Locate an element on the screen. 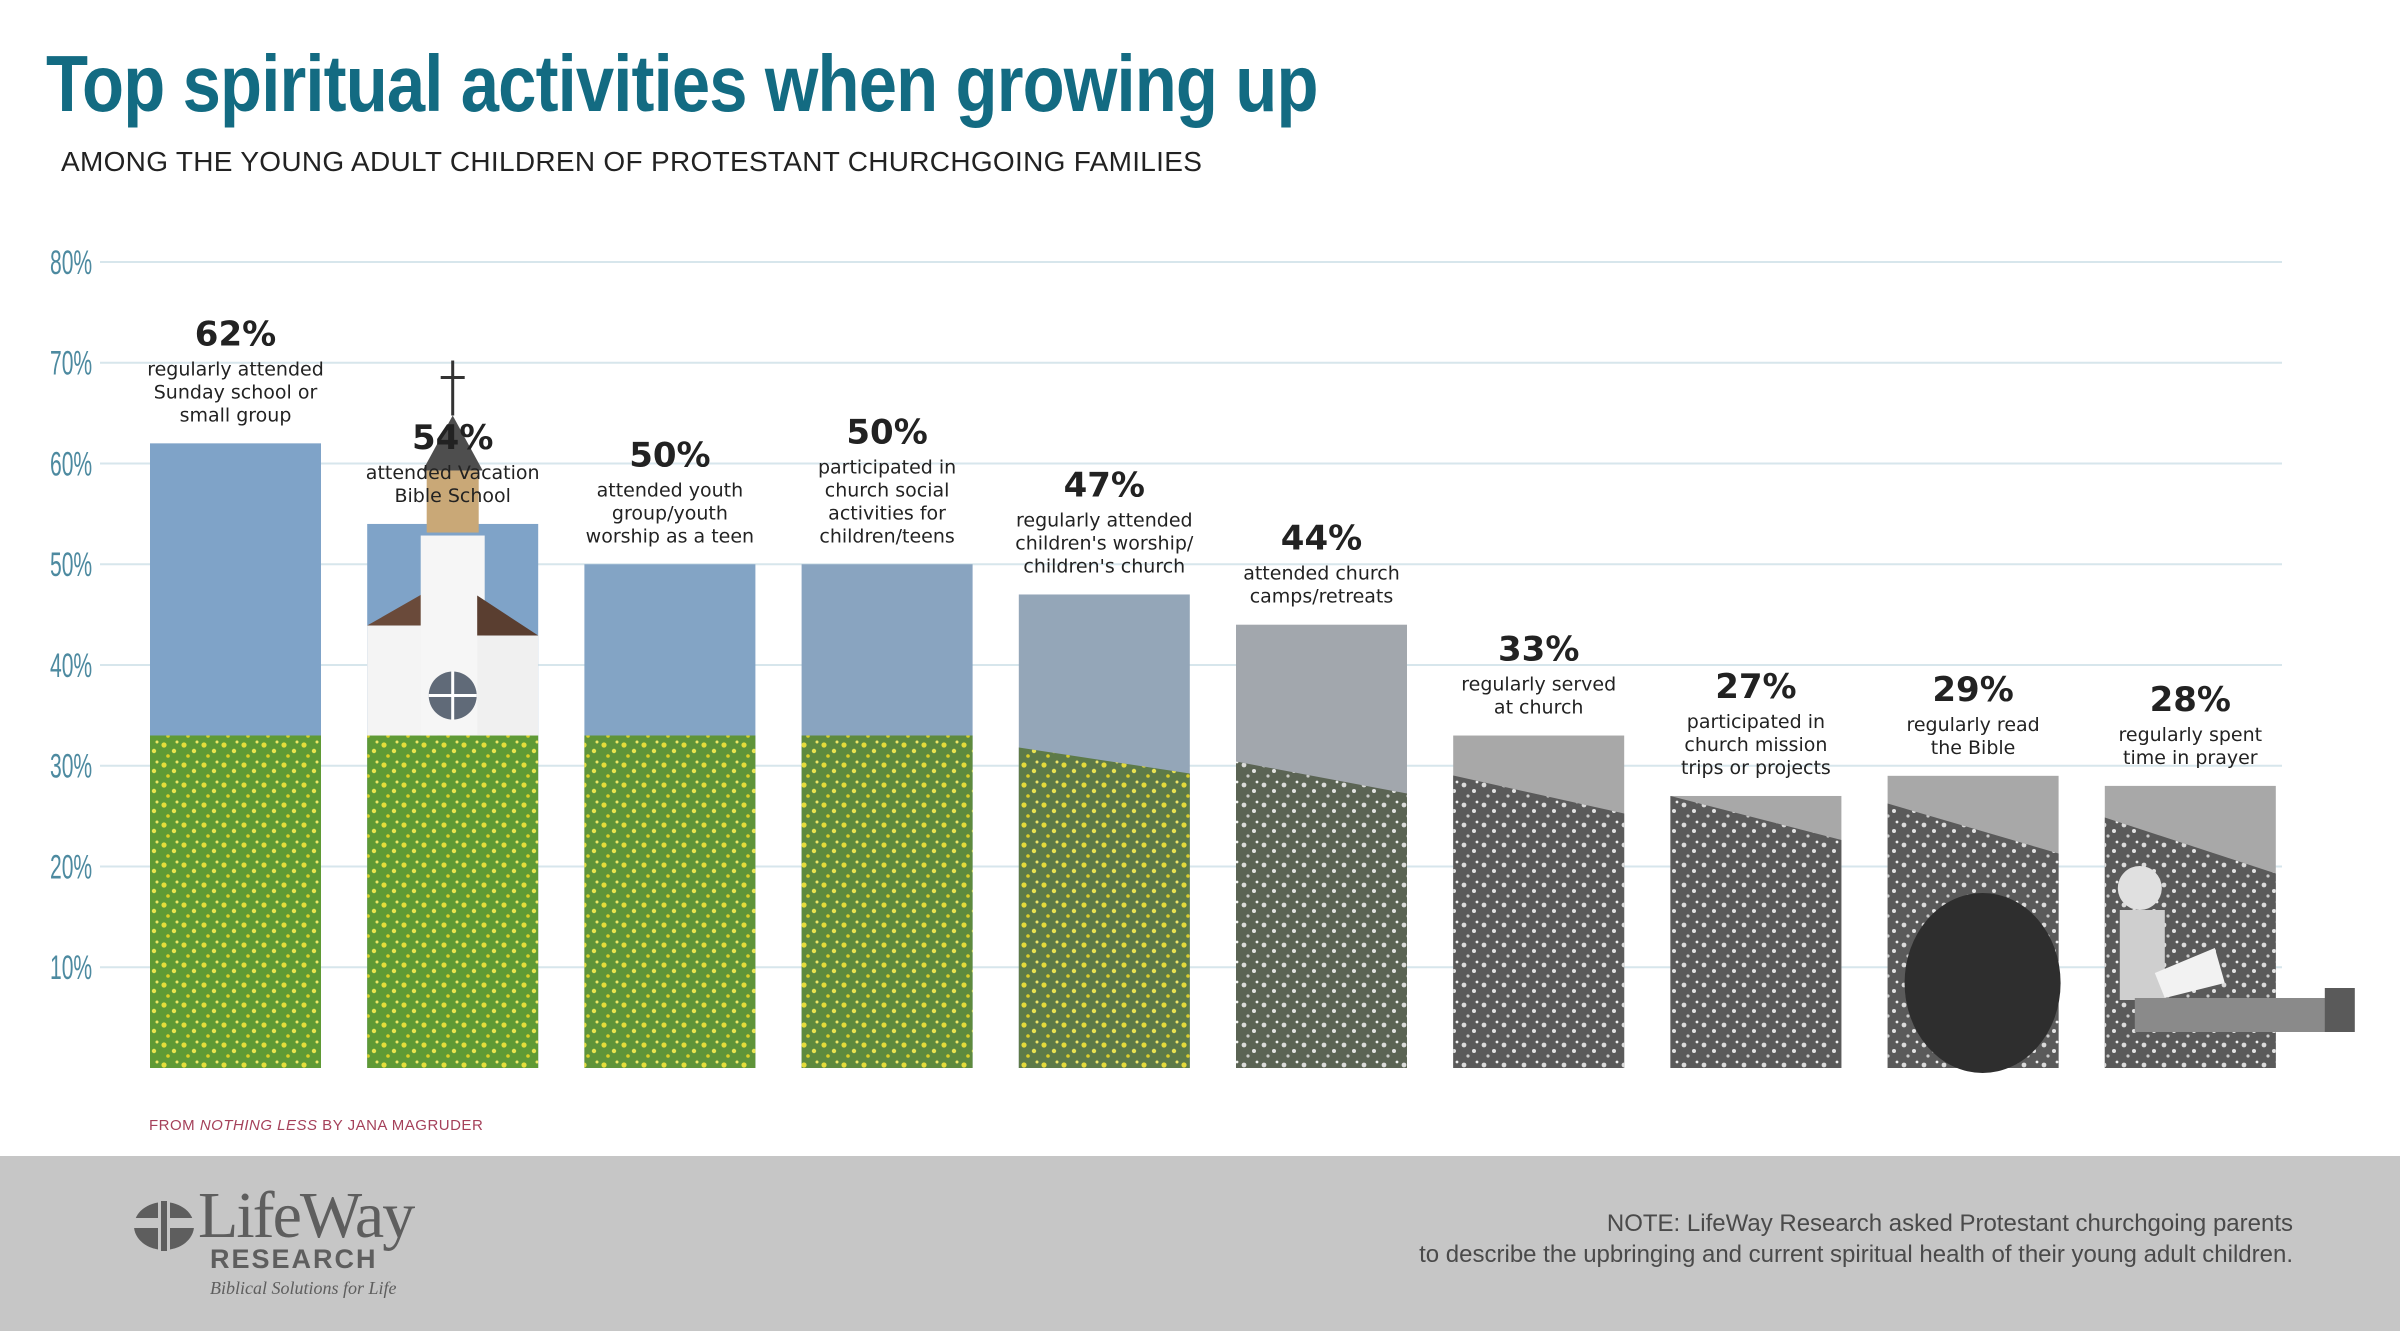 Image resolution: width=2400 pixels, height=1331 pixels. bar-description-label: activities for is located at coordinates (887, 513).